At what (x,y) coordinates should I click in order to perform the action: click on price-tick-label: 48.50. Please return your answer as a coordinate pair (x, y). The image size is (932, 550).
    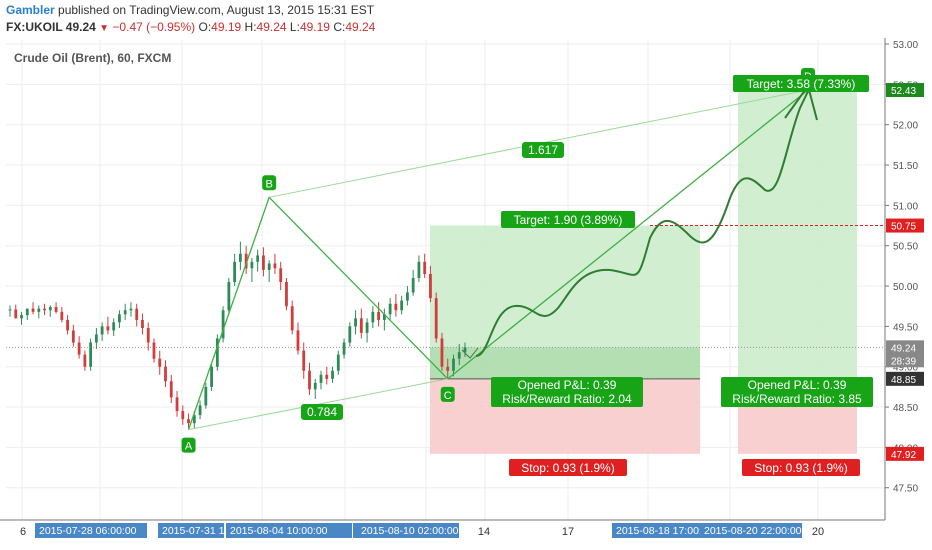
    Looking at the image, I should click on (905, 408).